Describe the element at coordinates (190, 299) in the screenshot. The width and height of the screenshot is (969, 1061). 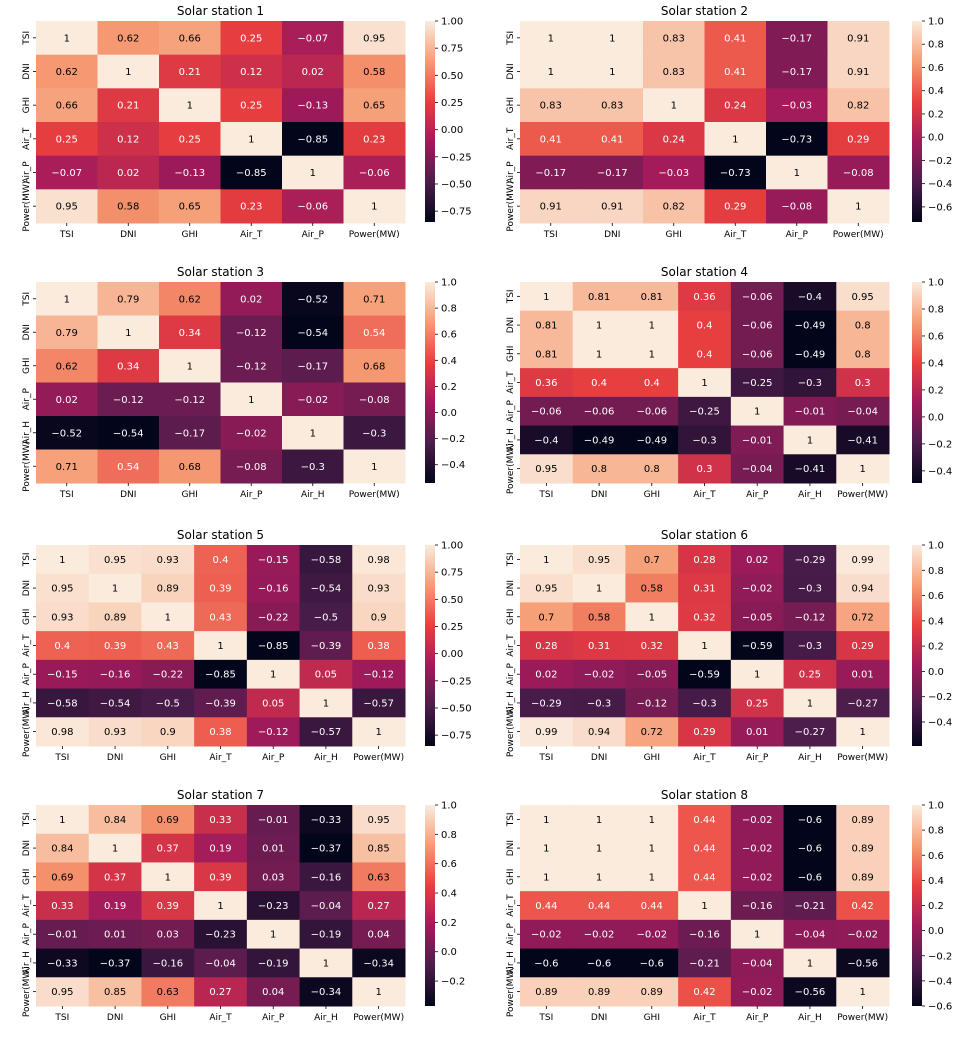
I see `cell-value-label: 0.62` at that location.